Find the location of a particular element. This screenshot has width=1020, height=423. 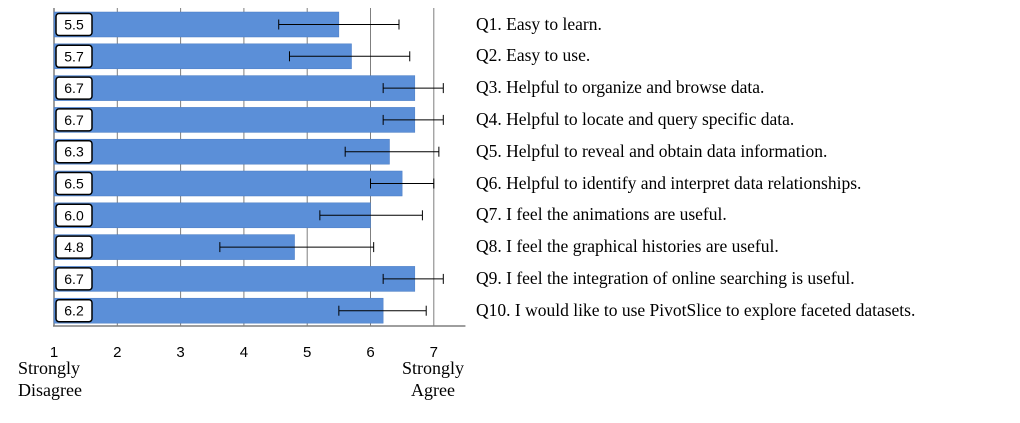

svg-text: 6.2 is located at coordinates (74, 311).